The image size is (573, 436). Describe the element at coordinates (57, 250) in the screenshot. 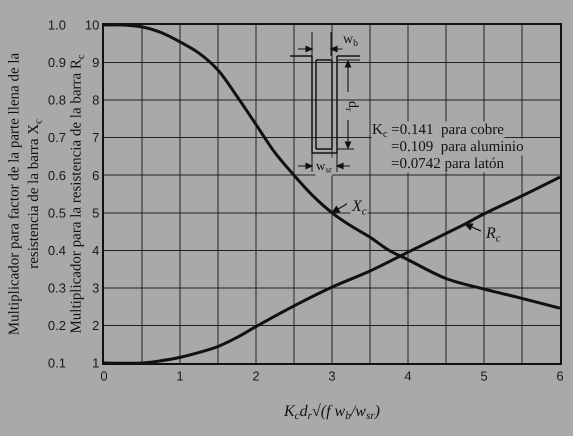

I see `y2-tick-label: 0.4` at that location.